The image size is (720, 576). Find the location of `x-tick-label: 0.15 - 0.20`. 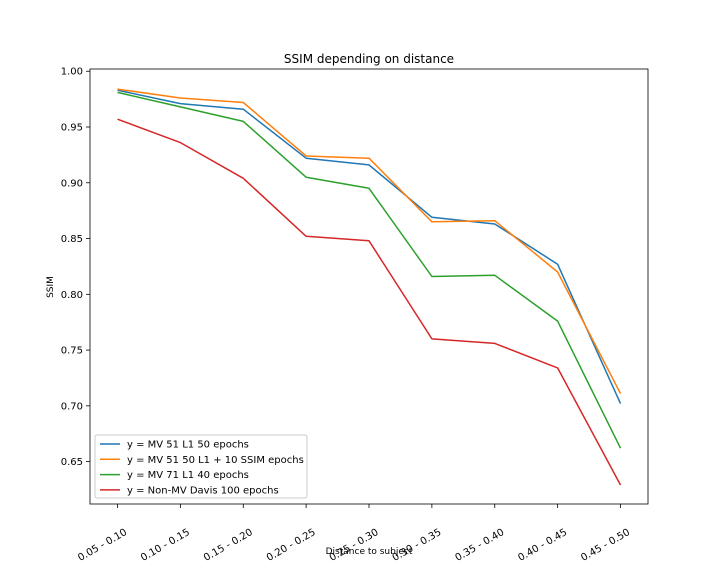

x-tick-label: 0.15 - 0.20 is located at coordinates (228, 545).